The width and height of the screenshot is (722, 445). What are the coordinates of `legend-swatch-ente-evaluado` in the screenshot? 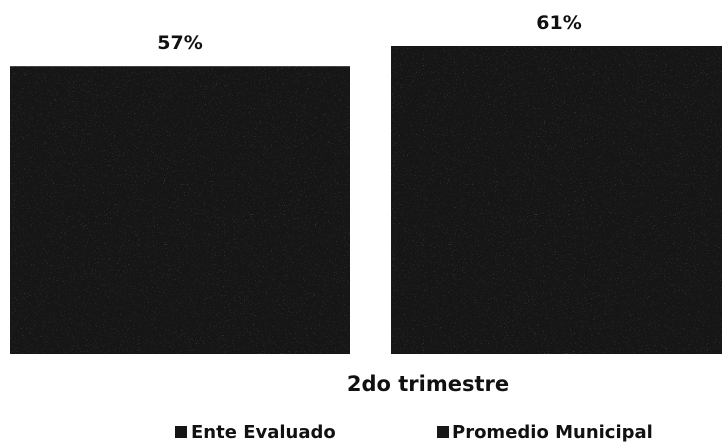 It's located at (181, 432).